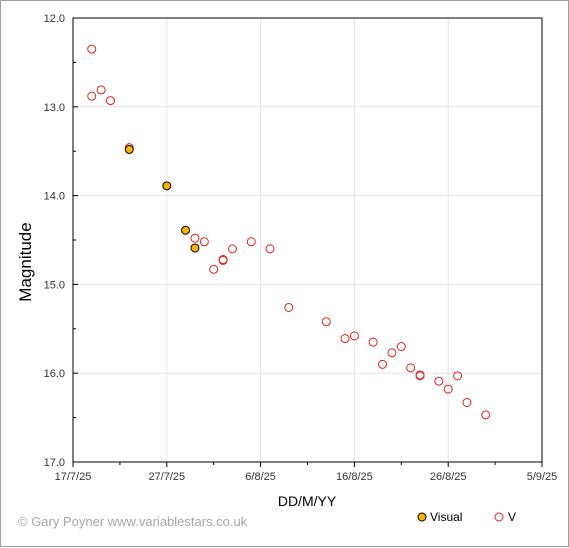  Describe the element at coordinates (542, 477) in the screenshot. I see `x-tick-label: 5/9/25` at that location.